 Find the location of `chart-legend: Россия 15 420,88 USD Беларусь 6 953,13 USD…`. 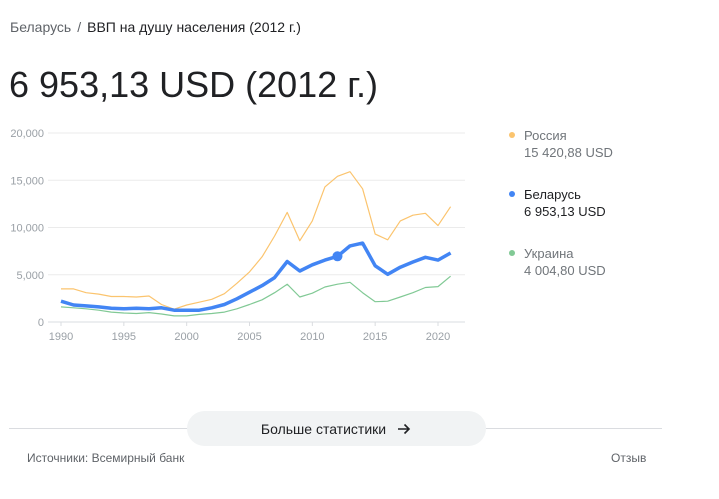

chart-legend: Россия 15 420,88 USD Беларусь 6 953,13 USD… is located at coordinates (560, 215).